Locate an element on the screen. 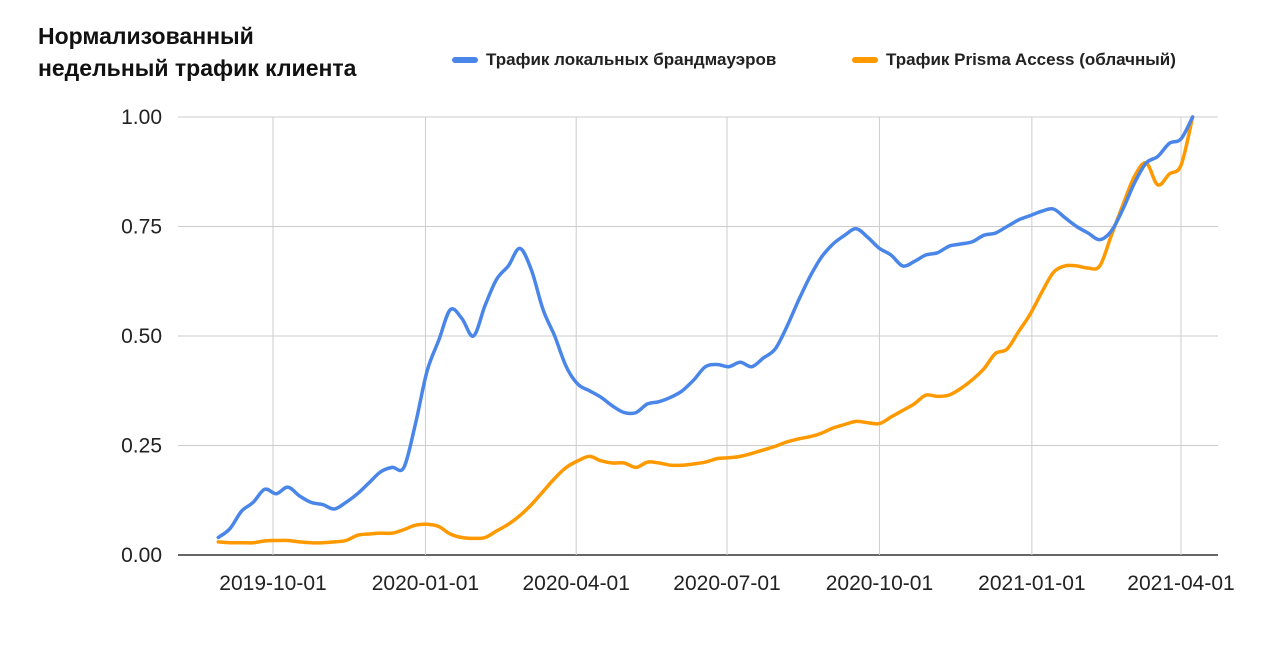 The image size is (1268, 668). legend-swatch-firewall is located at coordinates (465, 60).